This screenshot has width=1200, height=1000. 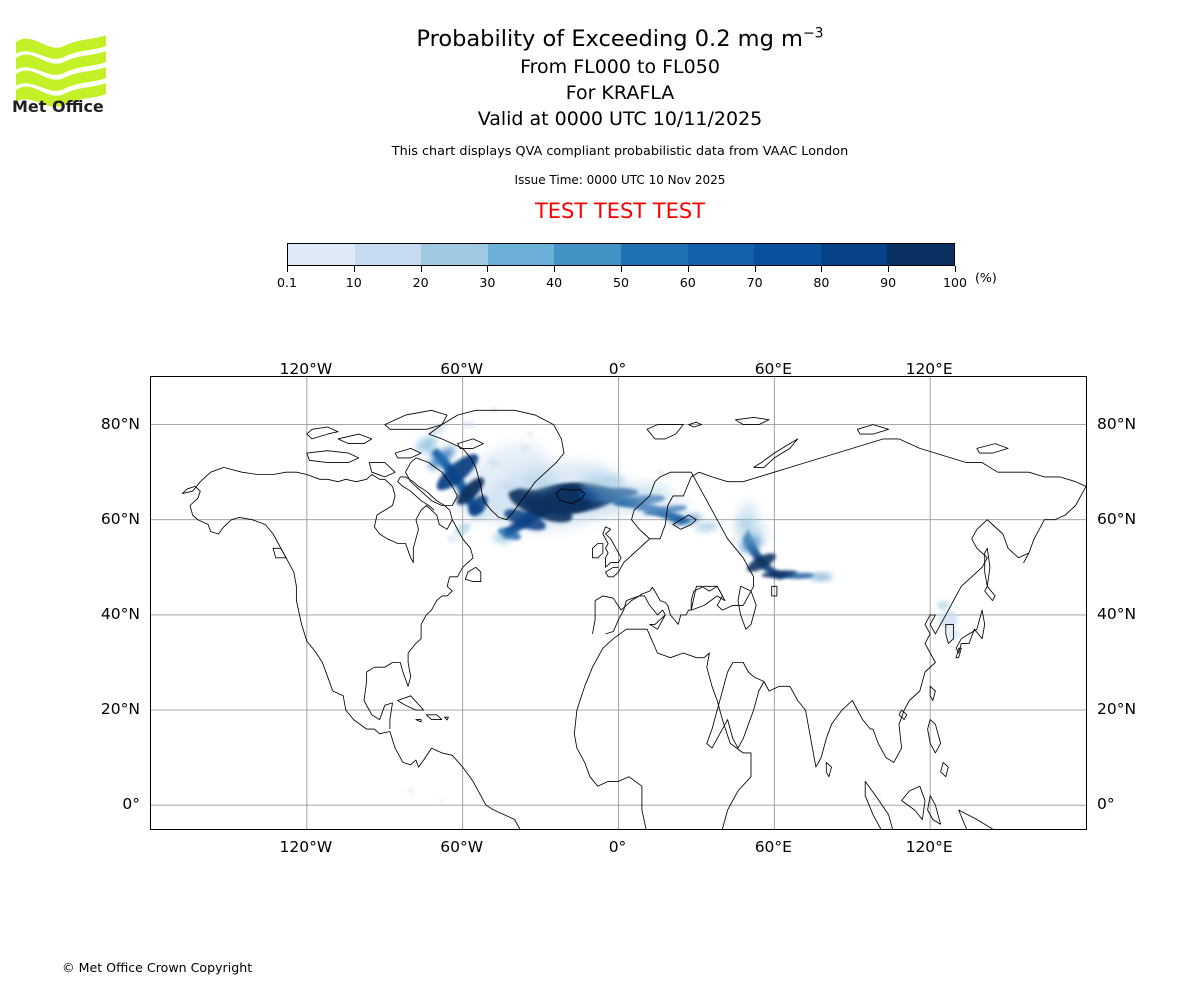 What do you see at coordinates (620, 67) in the screenshot?
I see `flight-level-line: From FL000 to FL050` at bounding box center [620, 67].